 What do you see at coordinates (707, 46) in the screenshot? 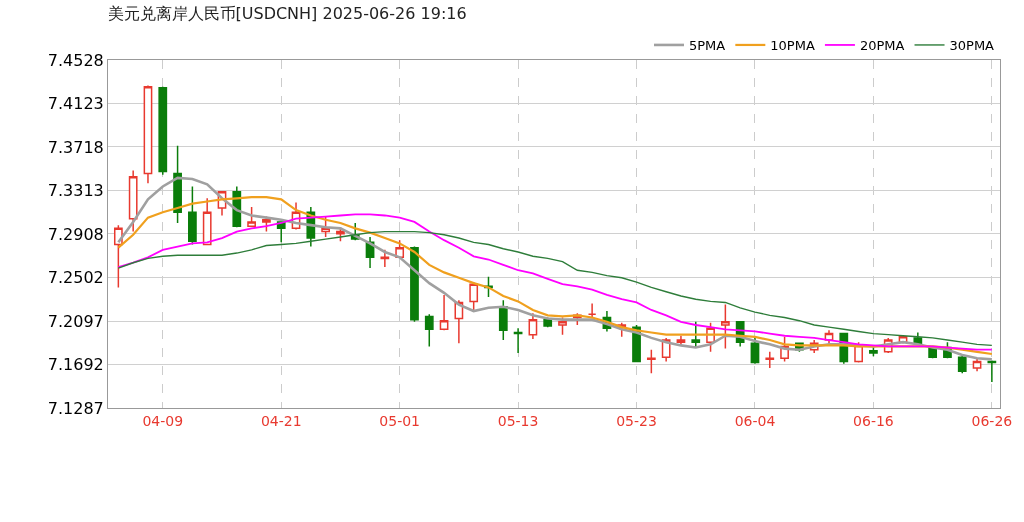
I see `legend-label: 5PMA` at bounding box center [707, 46].